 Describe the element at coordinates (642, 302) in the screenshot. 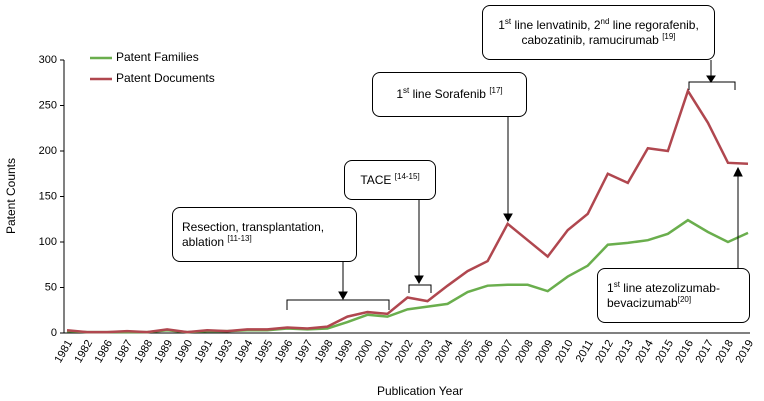

I see `annotation-text: bevacizumab` at that location.